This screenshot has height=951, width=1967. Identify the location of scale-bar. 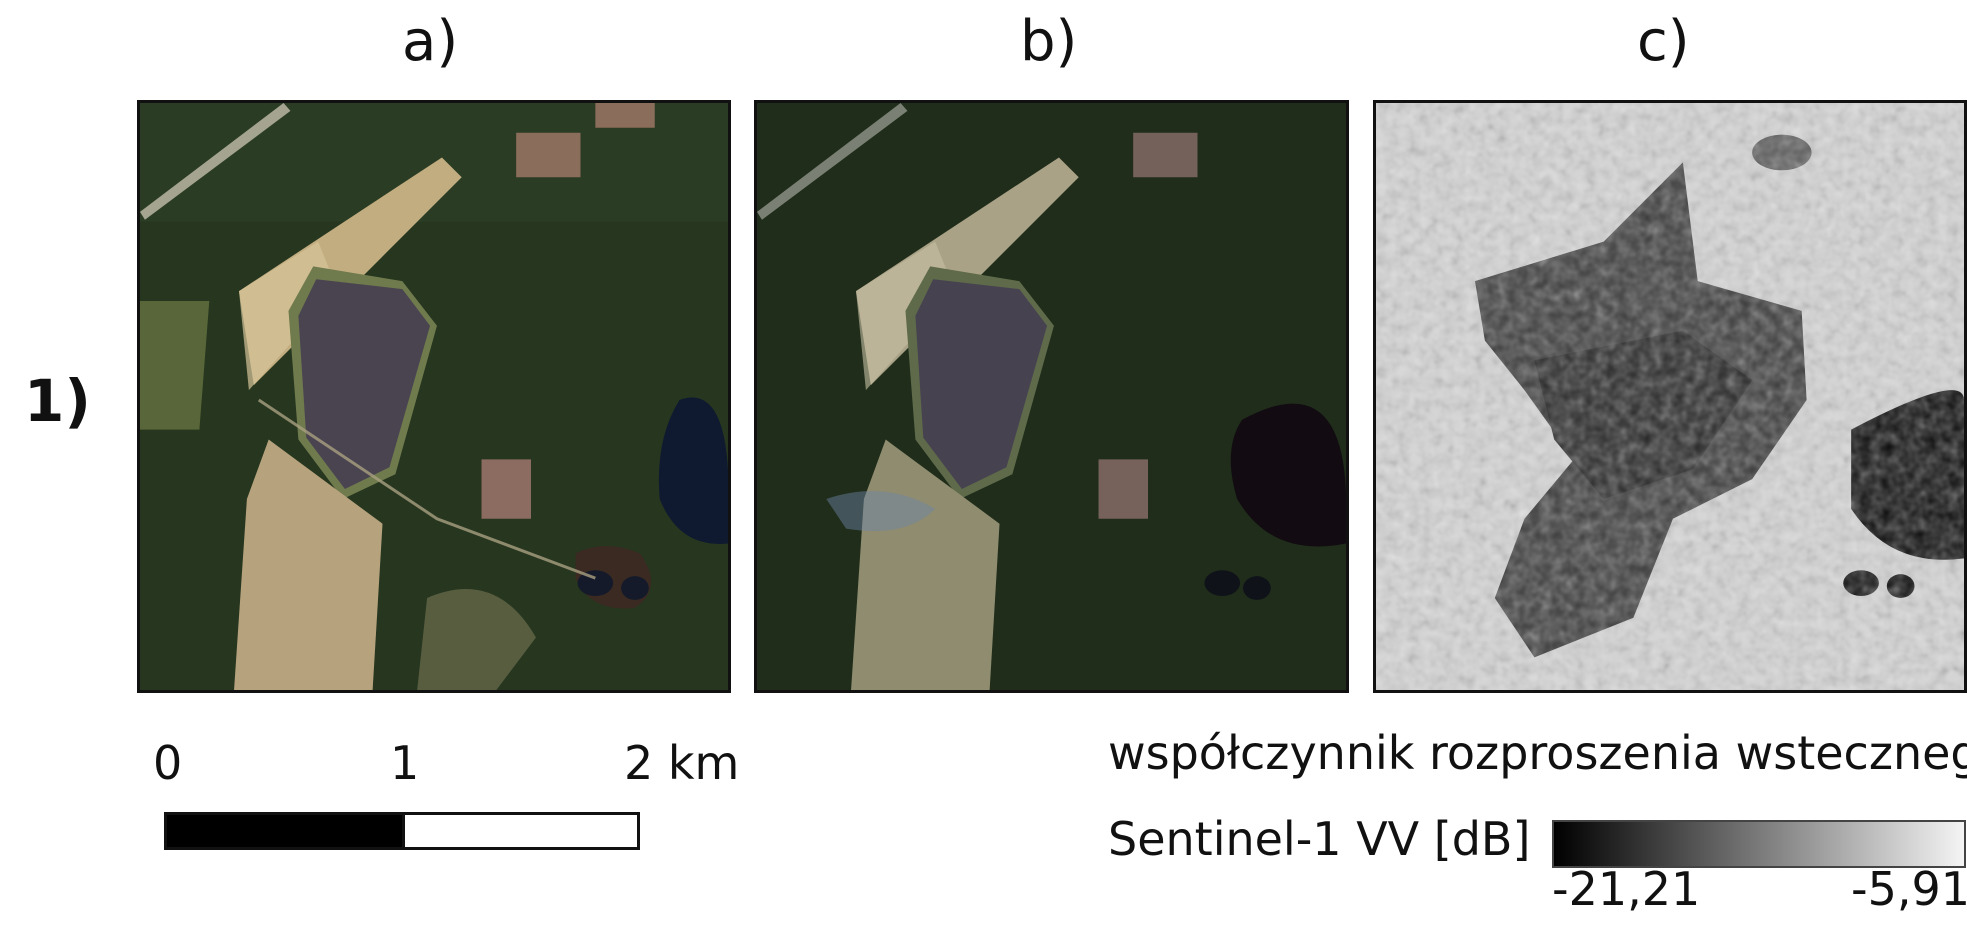
(402, 831).